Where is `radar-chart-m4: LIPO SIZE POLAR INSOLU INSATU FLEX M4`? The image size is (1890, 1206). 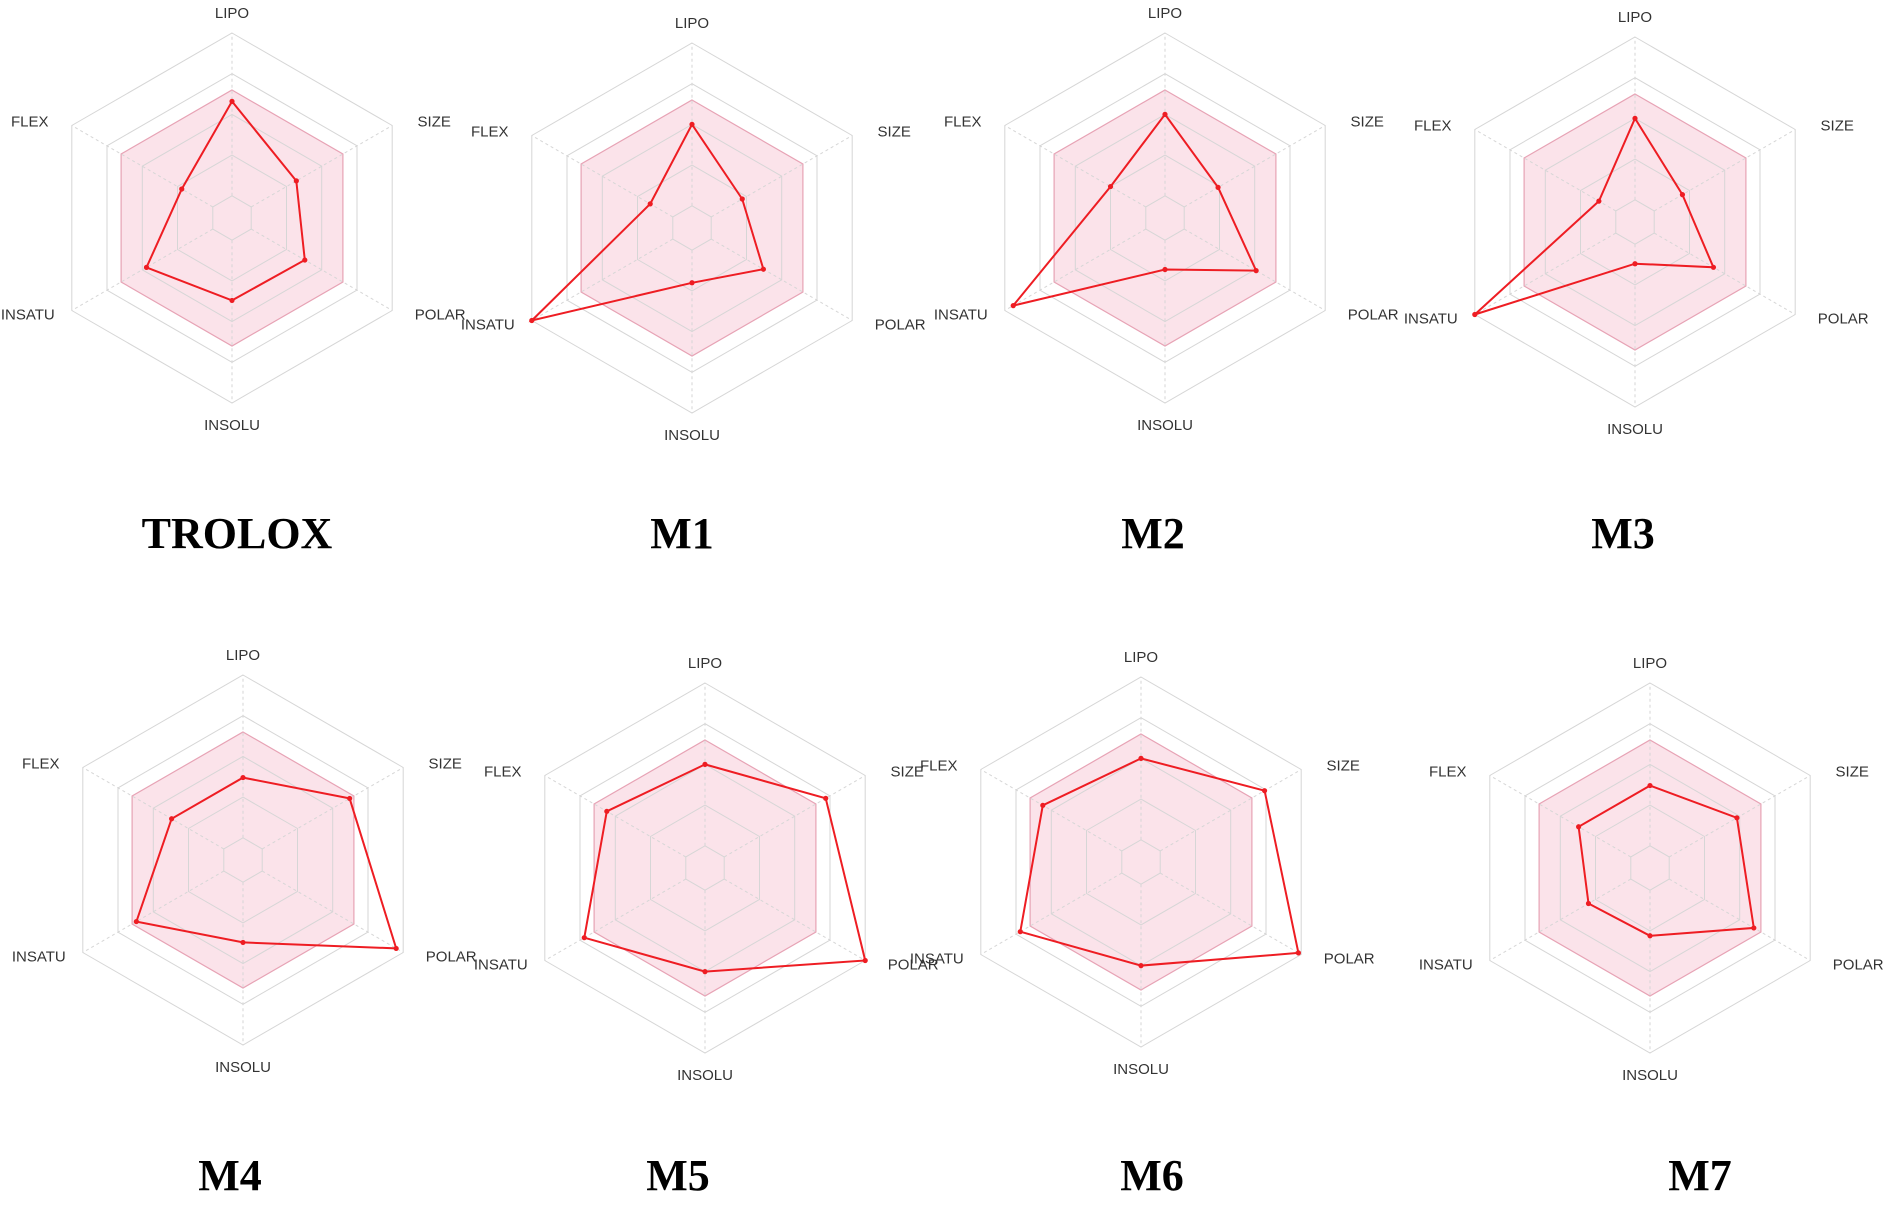
radar-chart-m4: LIPO SIZE POLAR INSOLU INSATU FLEX M4 is located at coordinates (244, 923).